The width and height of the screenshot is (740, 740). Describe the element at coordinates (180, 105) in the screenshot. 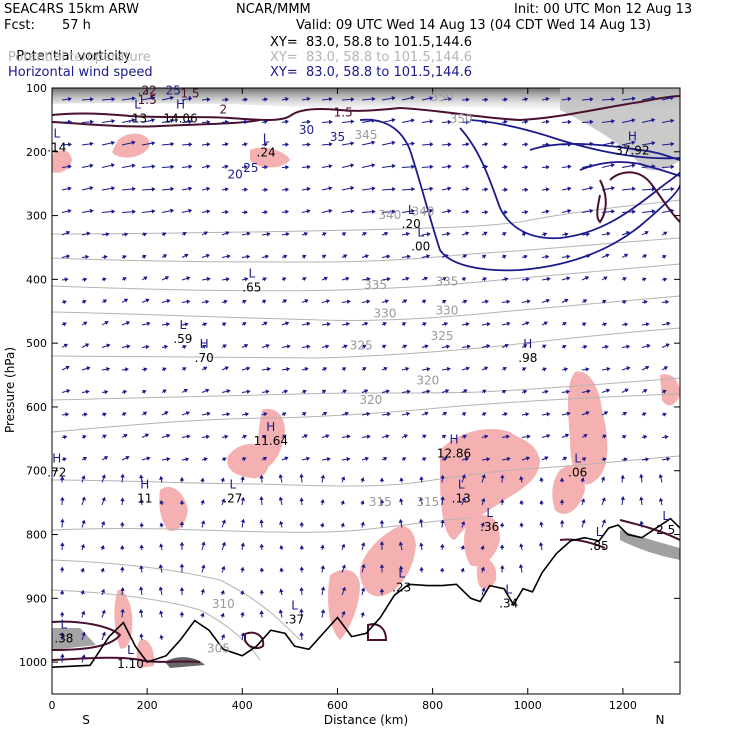

I see `extremum-type: H` at that location.